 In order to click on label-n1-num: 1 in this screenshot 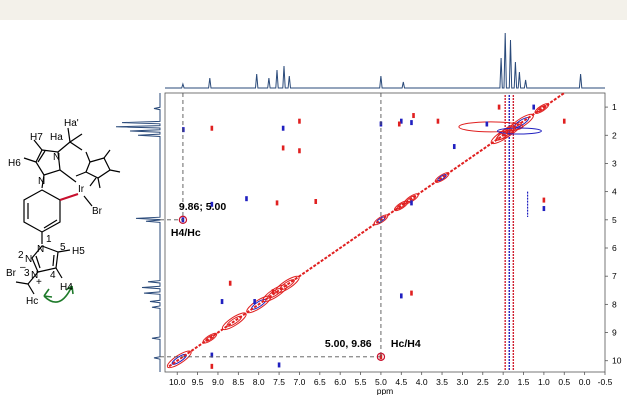, I will do `click(49, 239)`.